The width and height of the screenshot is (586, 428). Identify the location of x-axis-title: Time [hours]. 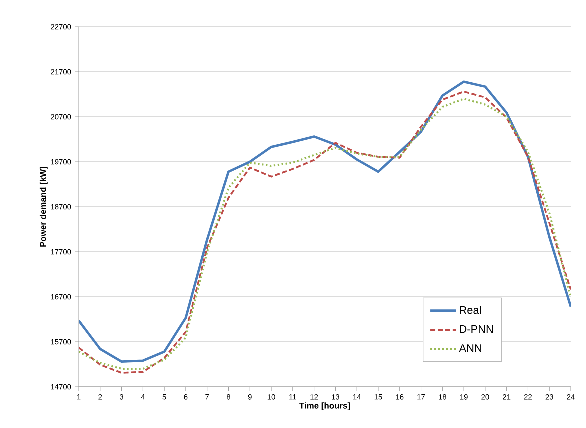
(325, 406).